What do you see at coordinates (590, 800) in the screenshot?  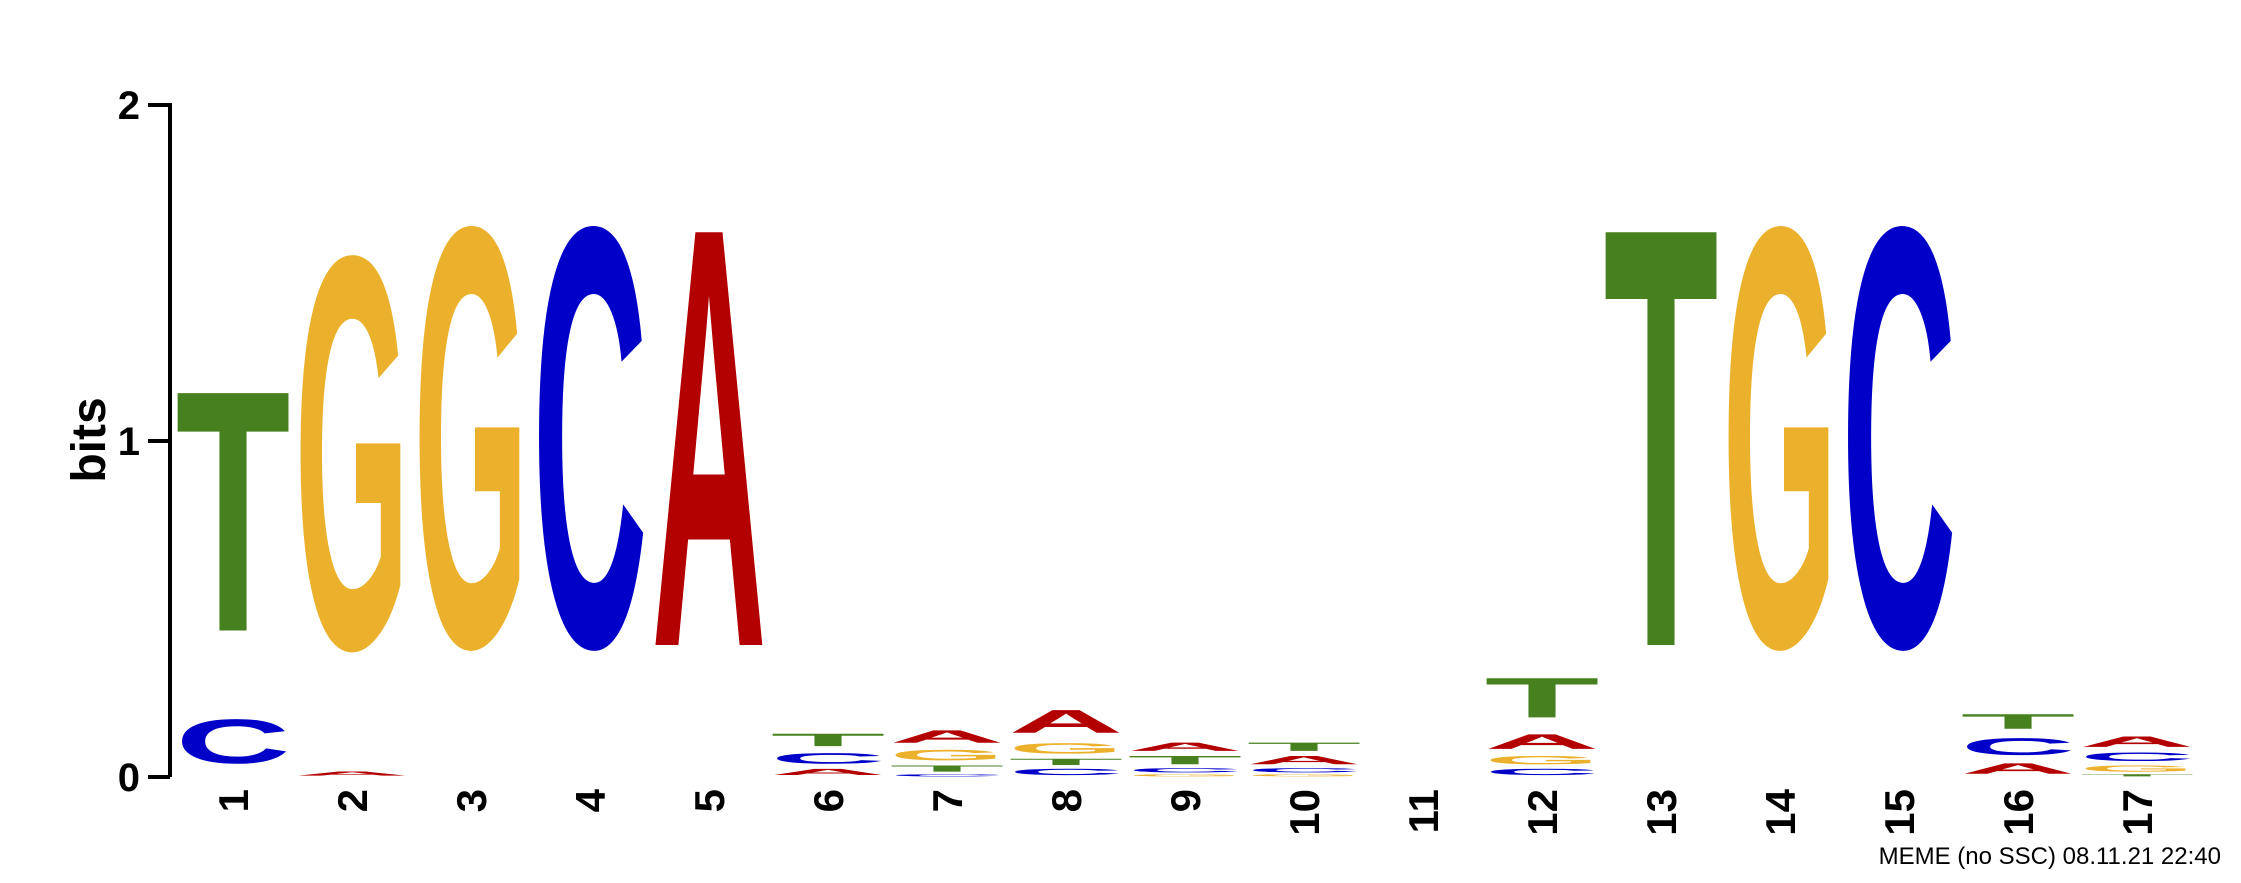 I see `position-label: 4` at bounding box center [590, 800].